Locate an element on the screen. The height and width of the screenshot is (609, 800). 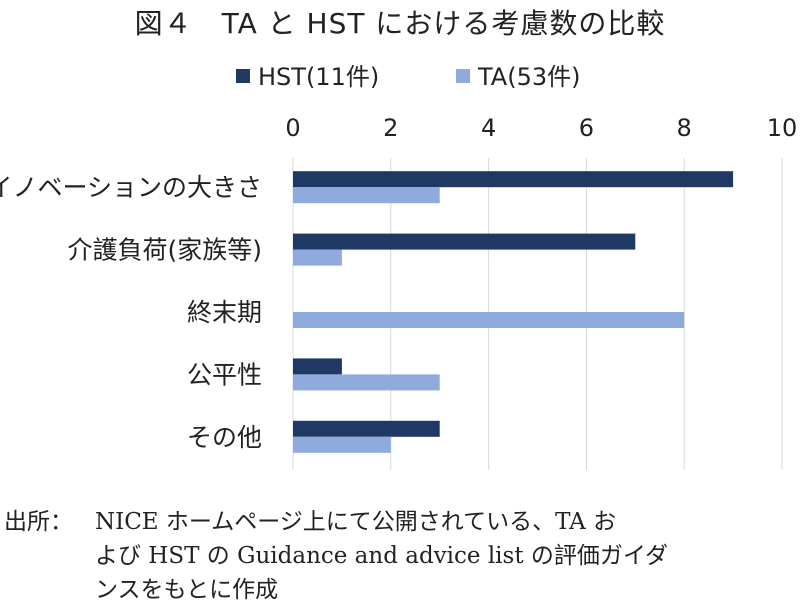
category-label: イノベーションの大きさ is located at coordinates (131, 187).